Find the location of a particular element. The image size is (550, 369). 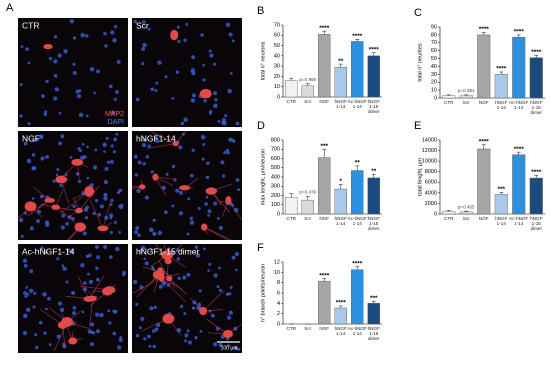

x-tick-label: NGF is located at coordinates (324, 218).